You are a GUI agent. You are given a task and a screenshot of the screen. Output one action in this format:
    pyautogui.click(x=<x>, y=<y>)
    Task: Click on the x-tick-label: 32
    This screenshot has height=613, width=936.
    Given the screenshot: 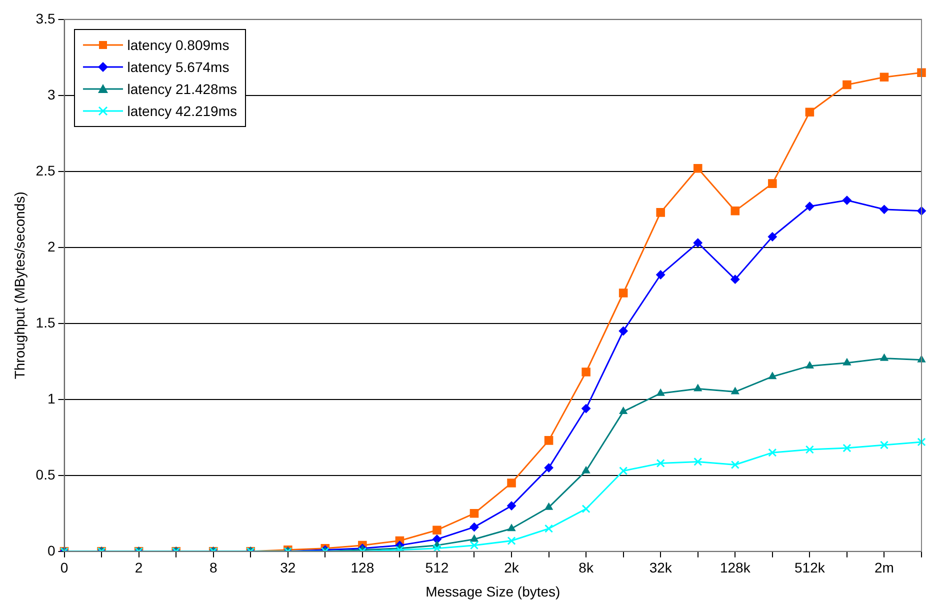 What is the action you would take?
    pyautogui.click(x=288, y=568)
    